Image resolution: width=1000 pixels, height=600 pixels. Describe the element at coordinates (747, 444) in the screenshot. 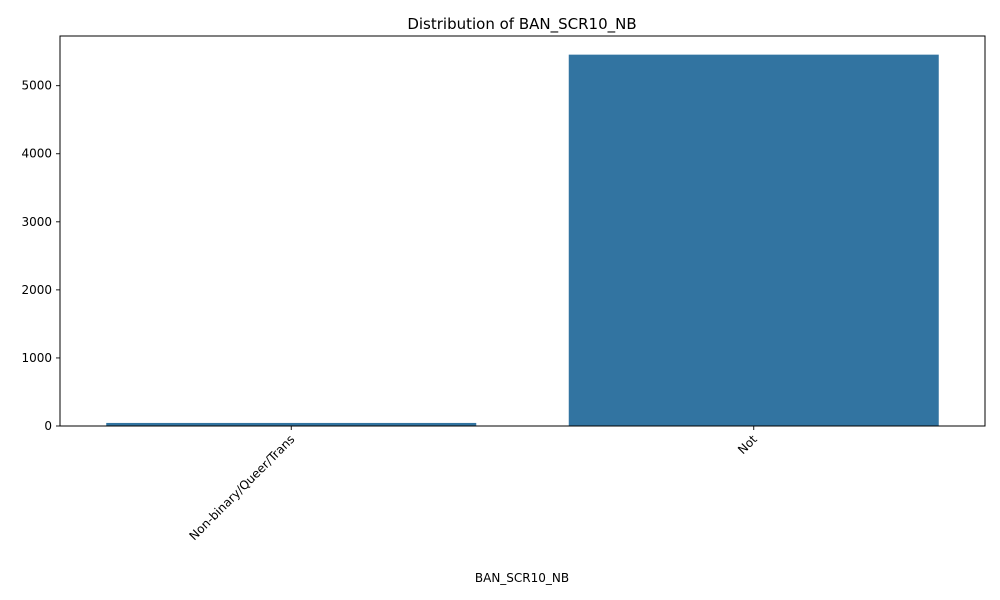

I see `x-tick-label-1: Not` at that location.